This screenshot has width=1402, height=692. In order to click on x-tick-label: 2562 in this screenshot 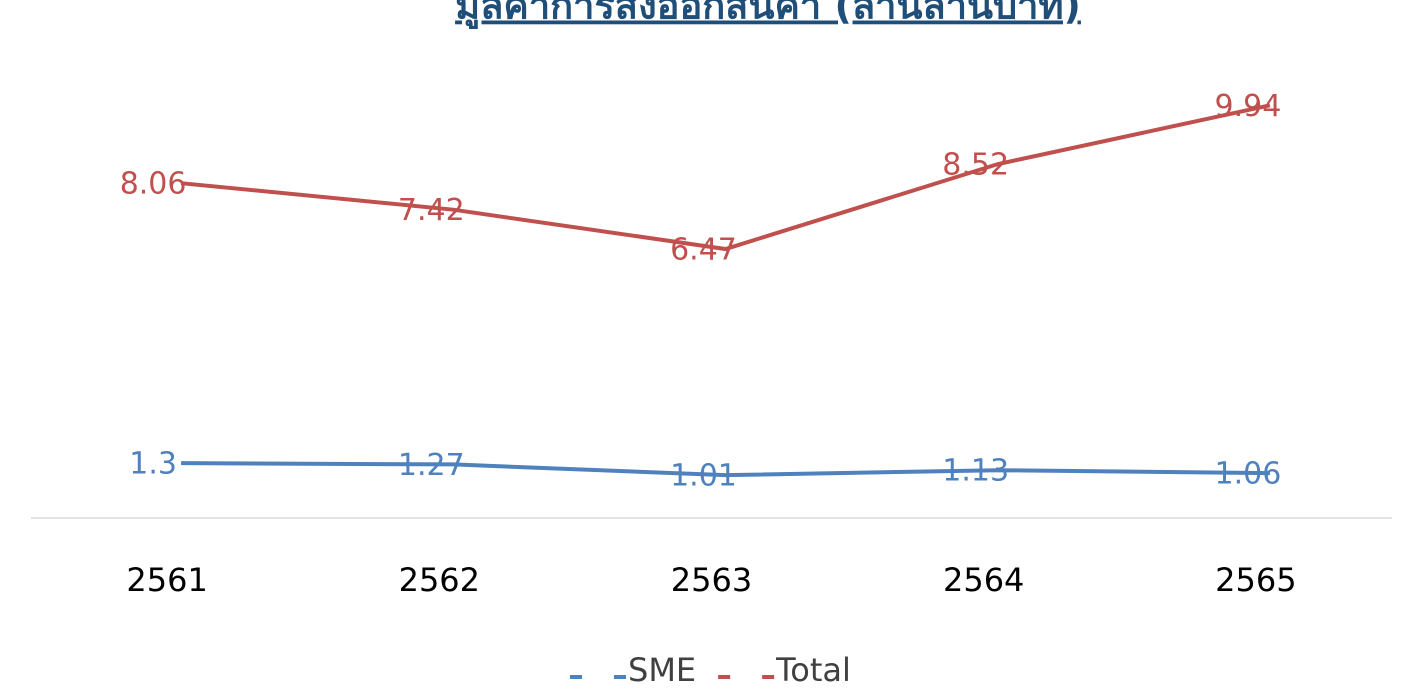, I will do `click(439, 580)`.